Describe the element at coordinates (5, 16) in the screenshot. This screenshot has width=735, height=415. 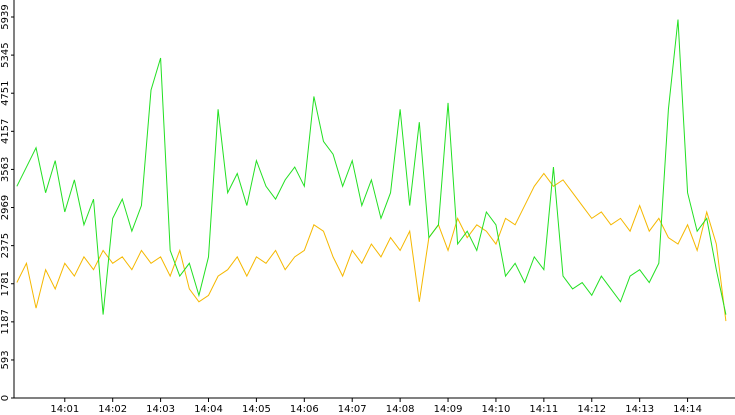
I see `y-tick-label: 5939` at that location.